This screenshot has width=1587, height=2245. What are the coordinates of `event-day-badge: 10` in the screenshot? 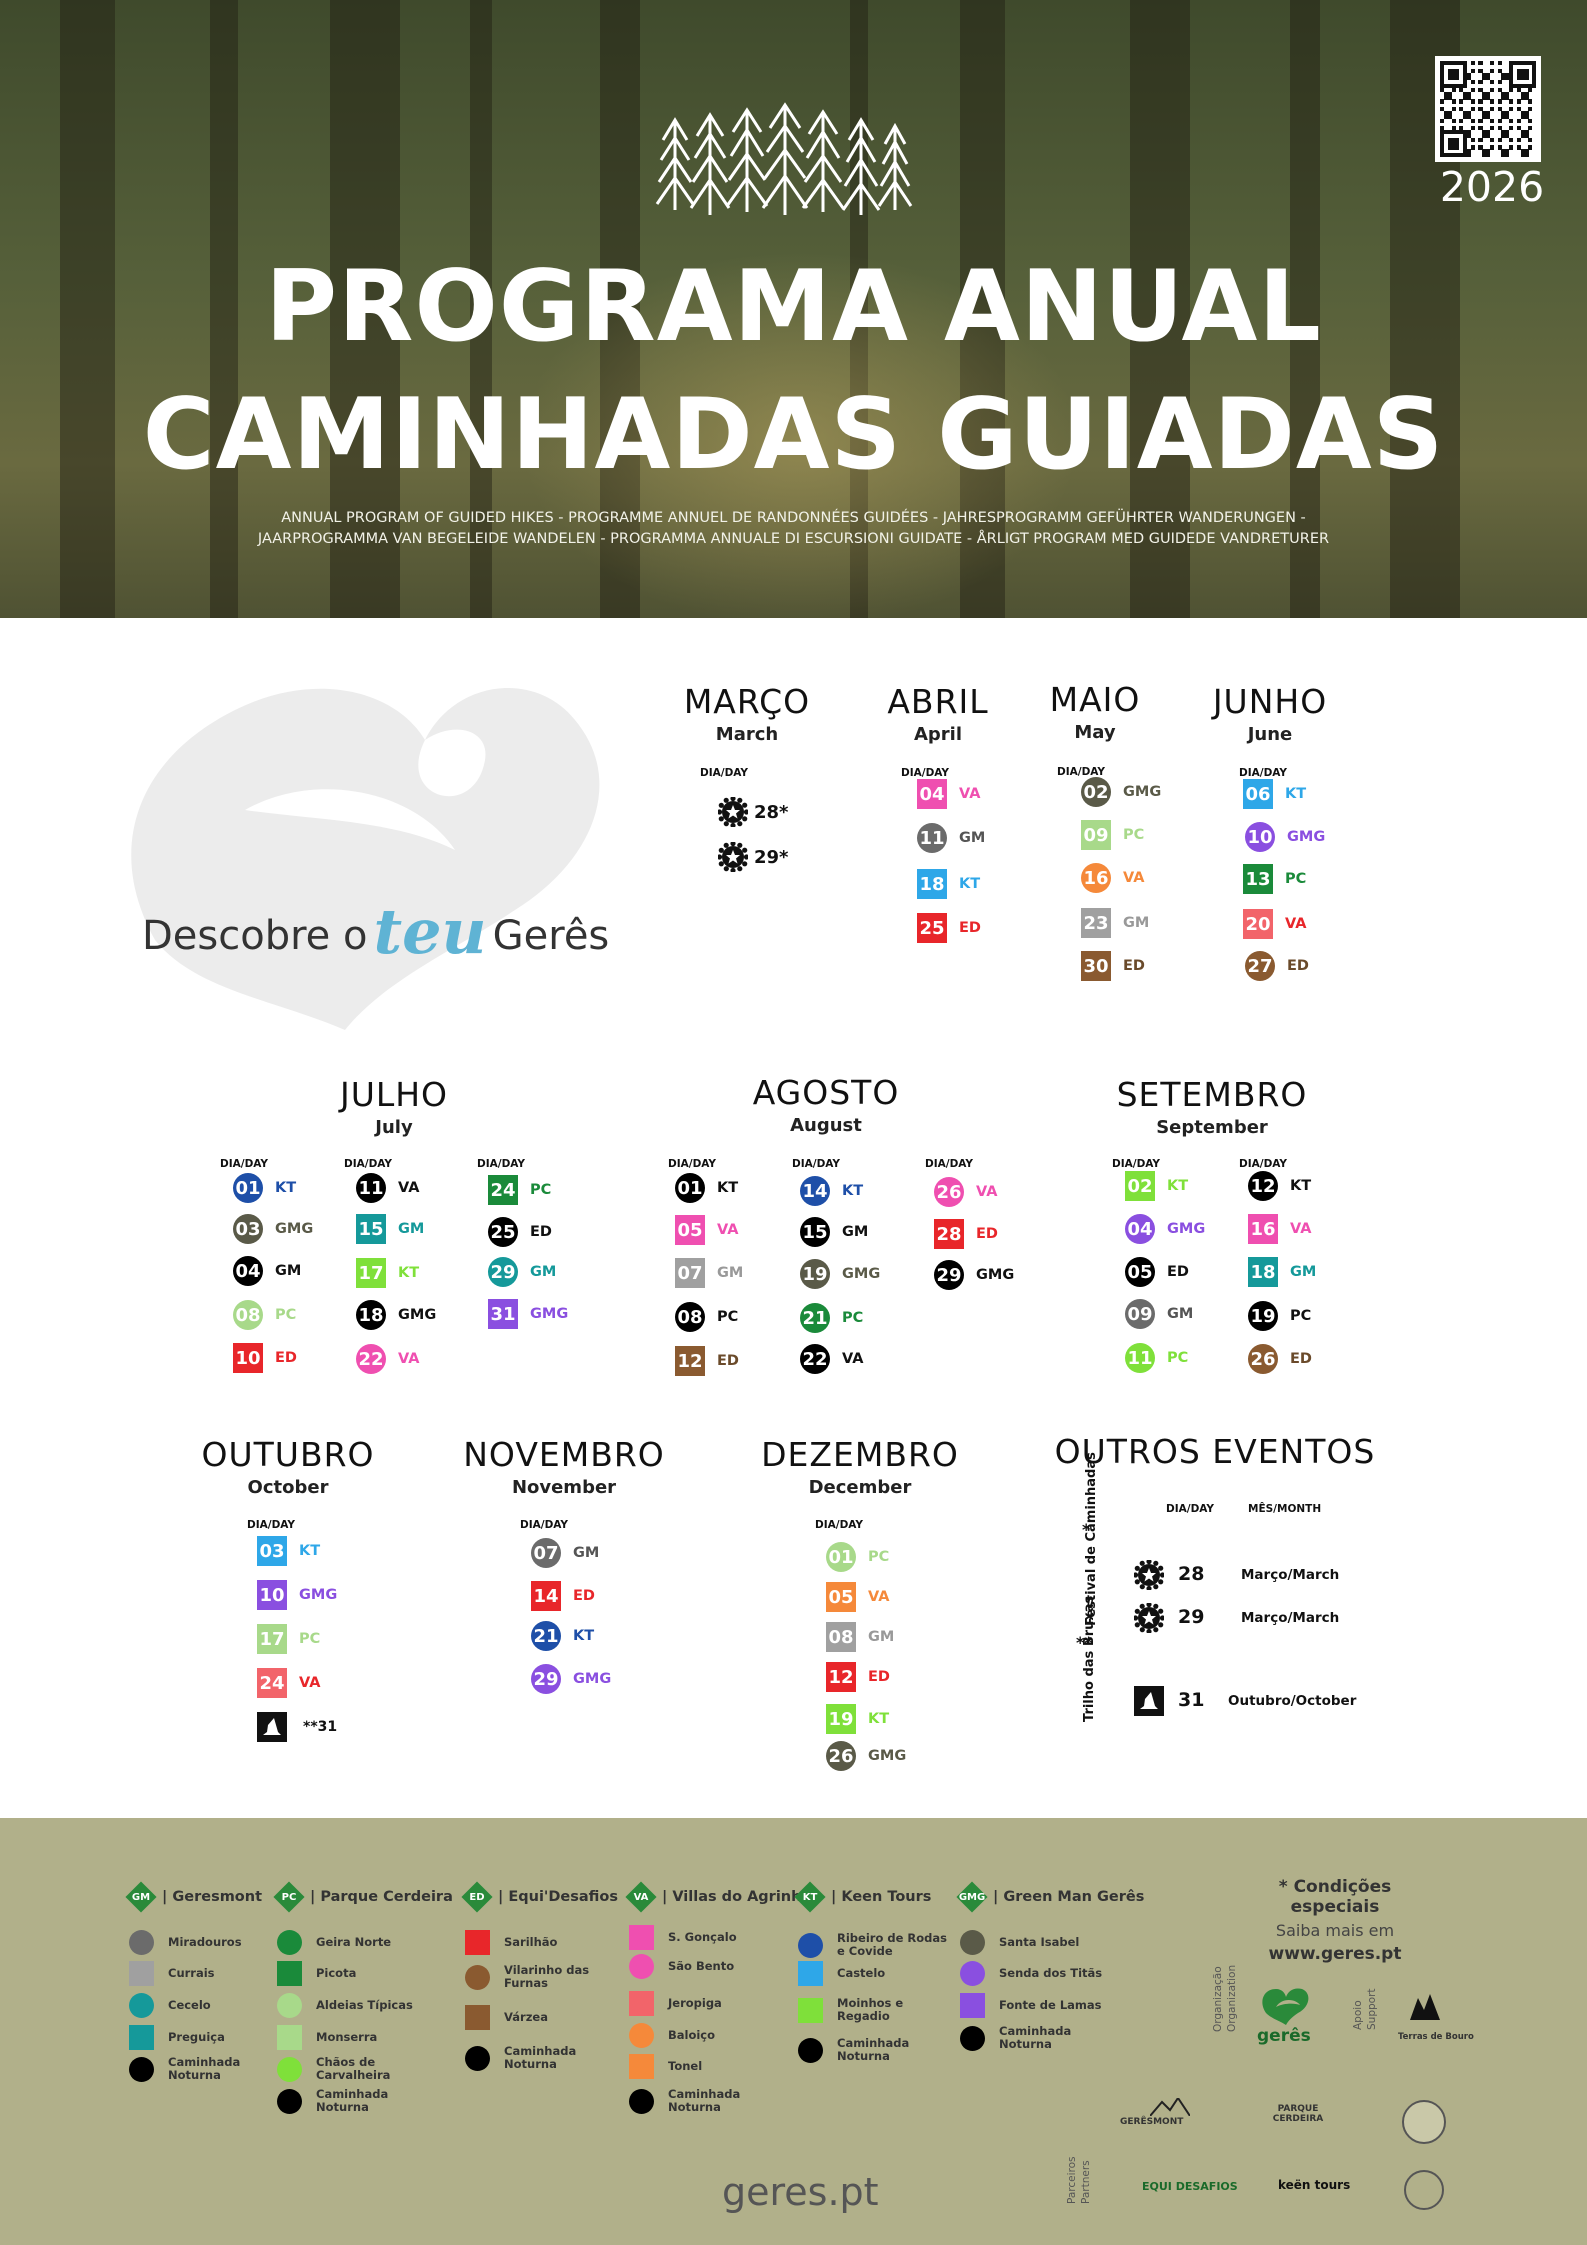 It's located at (1260, 837).